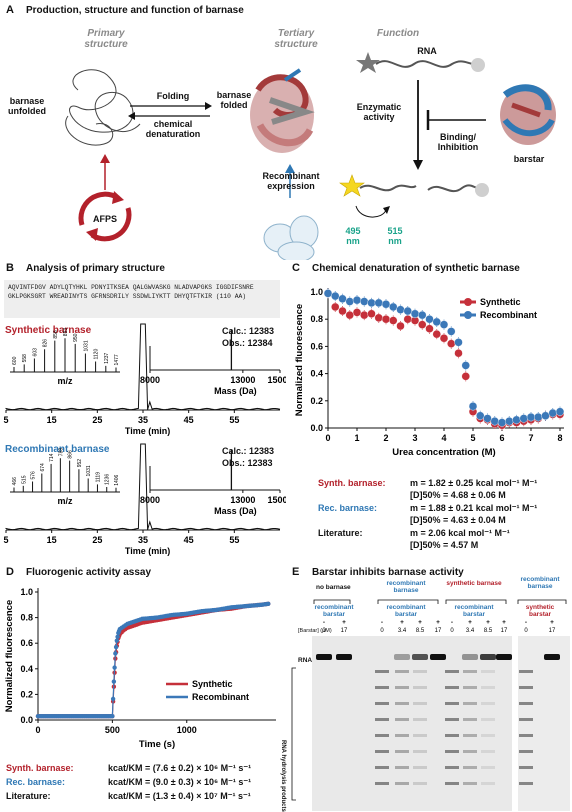 Image resolution: width=572 pixels, height=812 pixels. What do you see at coordinates (10, 10) in the screenshot?
I see `panel-a-letter: A` at bounding box center [10, 10].